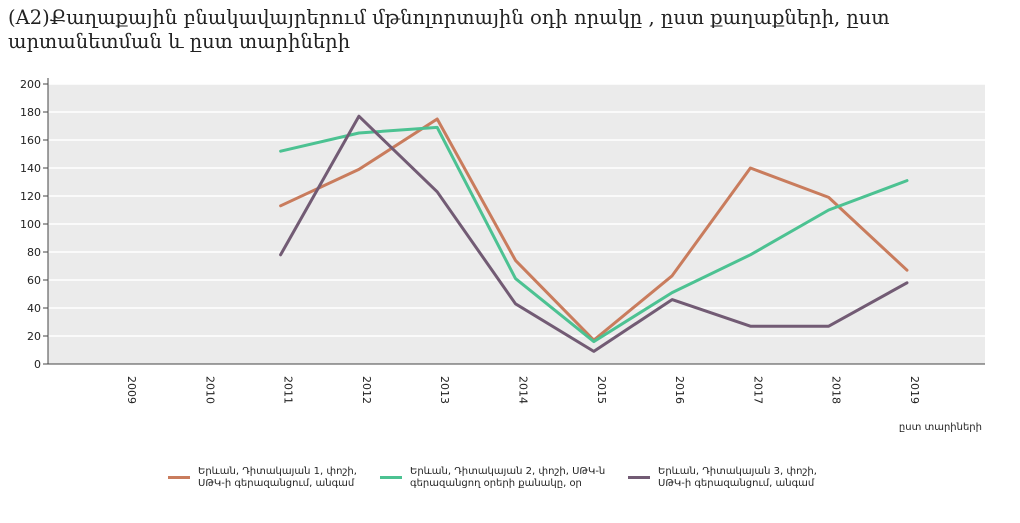 The height and width of the screenshot is (523, 1020). I want to click on x-tick-label: 2014, so click(523, 390).